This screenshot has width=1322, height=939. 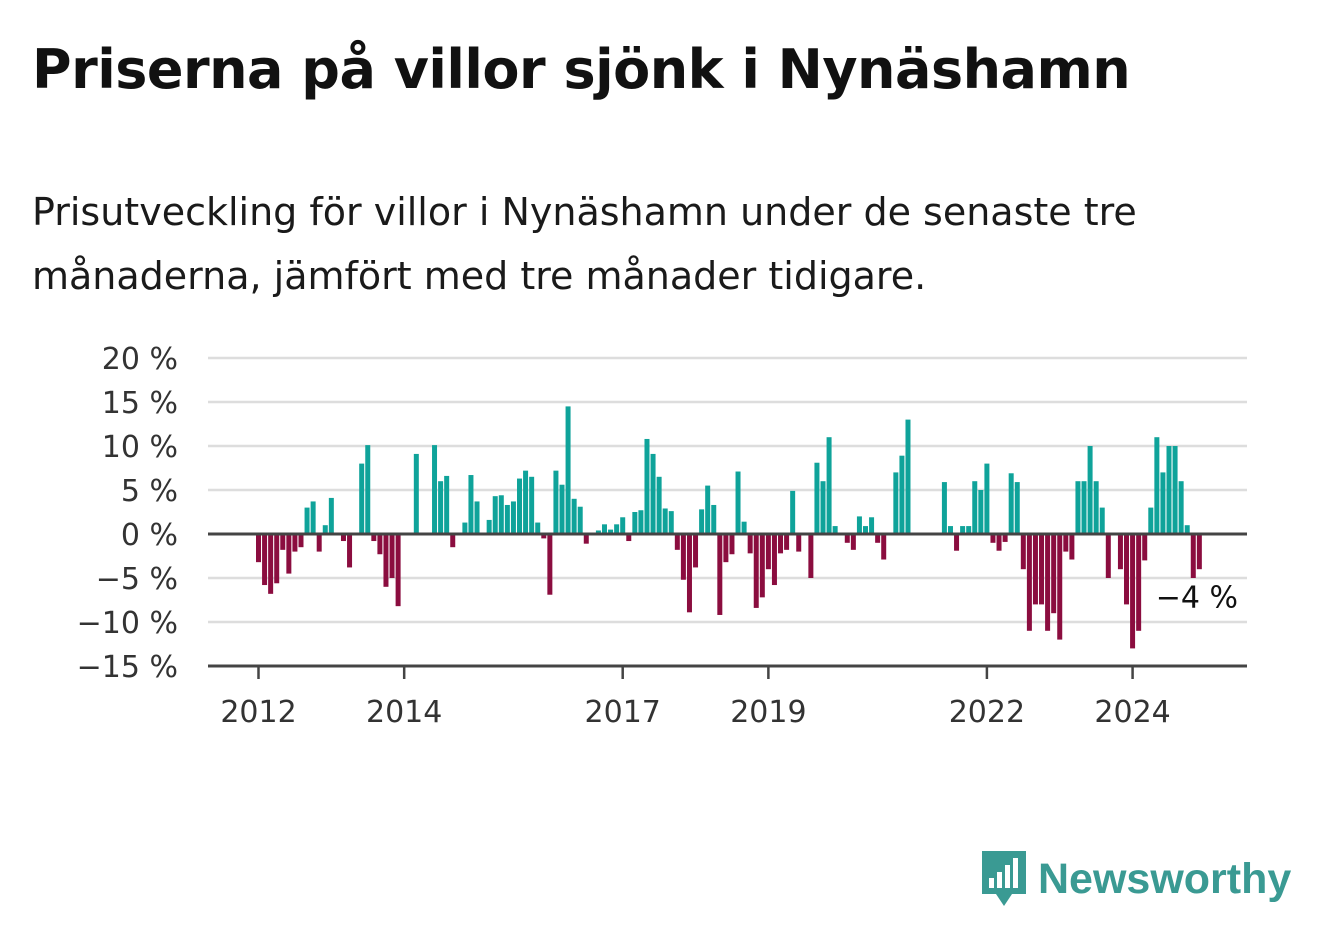 What do you see at coordinates (987, 712) in the screenshot?
I see `x-tick-label: 2022` at bounding box center [987, 712].